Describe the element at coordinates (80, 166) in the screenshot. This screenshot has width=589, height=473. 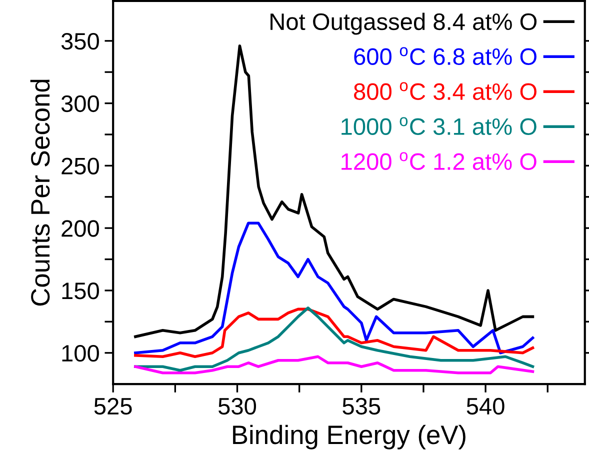
I see `y-tick-label: 250` at that location.